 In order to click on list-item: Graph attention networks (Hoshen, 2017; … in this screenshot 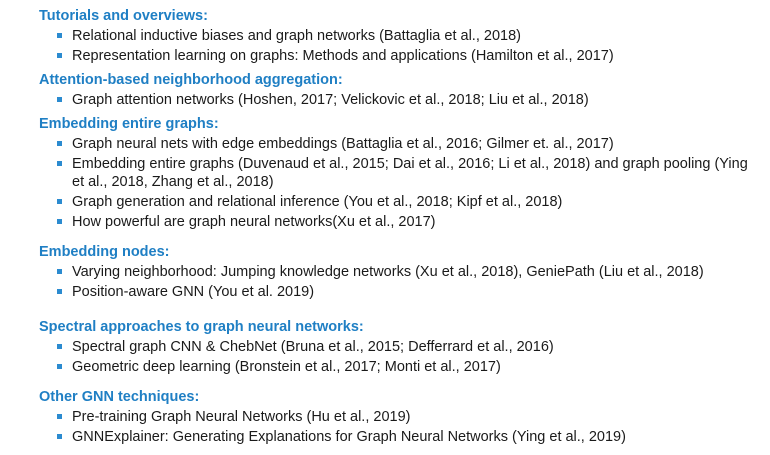, I will do `click(401, 100)`.